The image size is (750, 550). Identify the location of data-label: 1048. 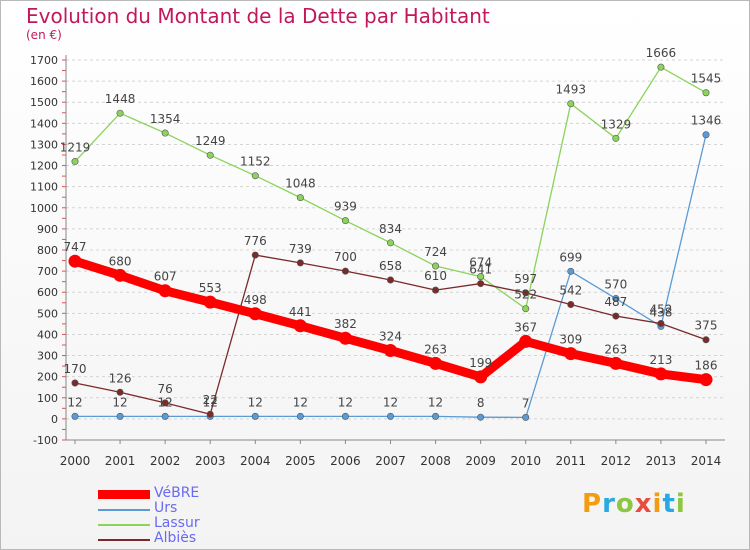
(300, 184).